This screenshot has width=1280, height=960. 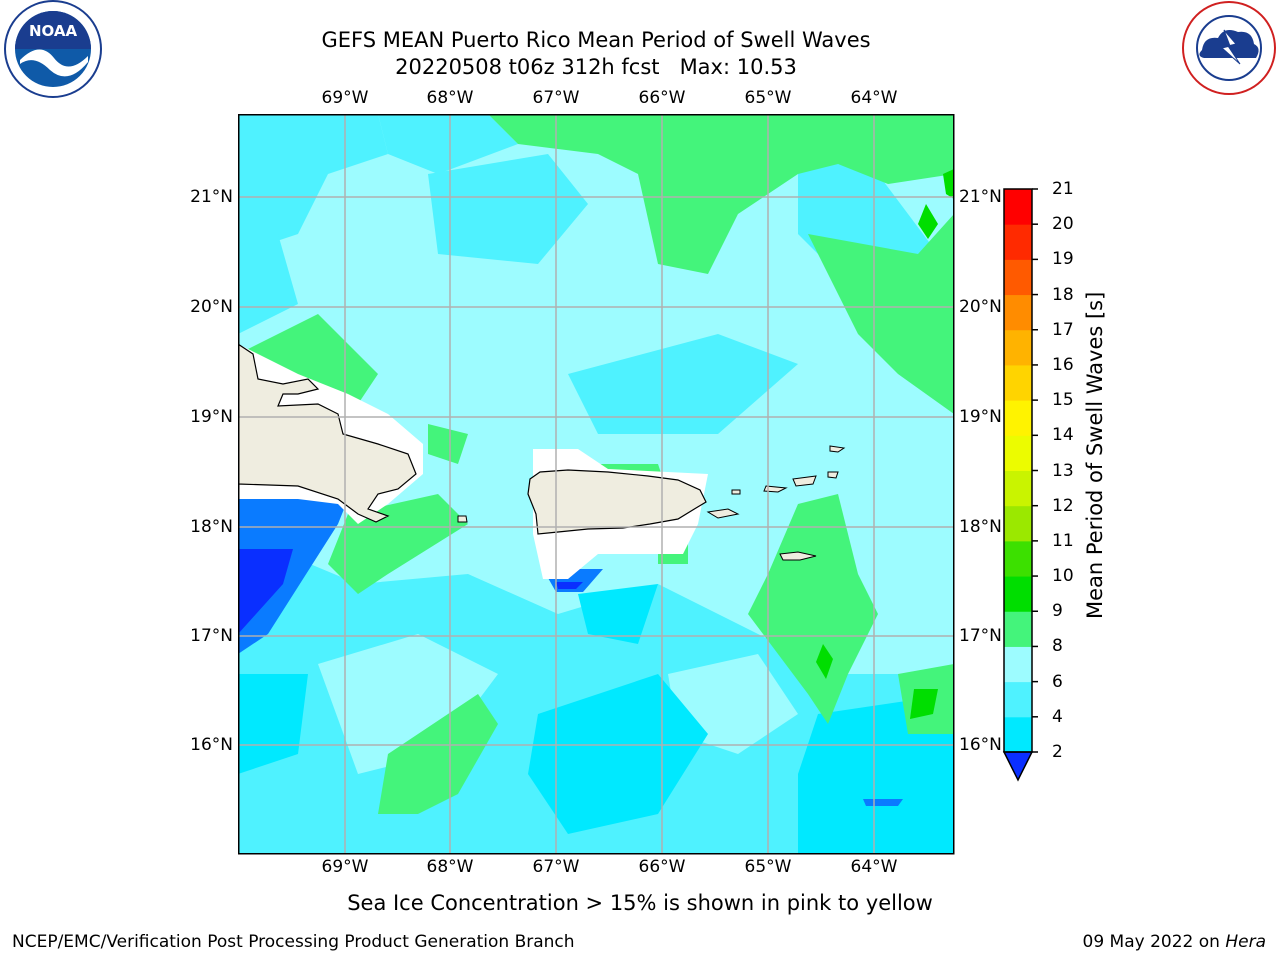 What do you see at coordinates (1229, 48) in the screenshot?
I see `nws-logo-icon` at bounding box center [1229, 48].